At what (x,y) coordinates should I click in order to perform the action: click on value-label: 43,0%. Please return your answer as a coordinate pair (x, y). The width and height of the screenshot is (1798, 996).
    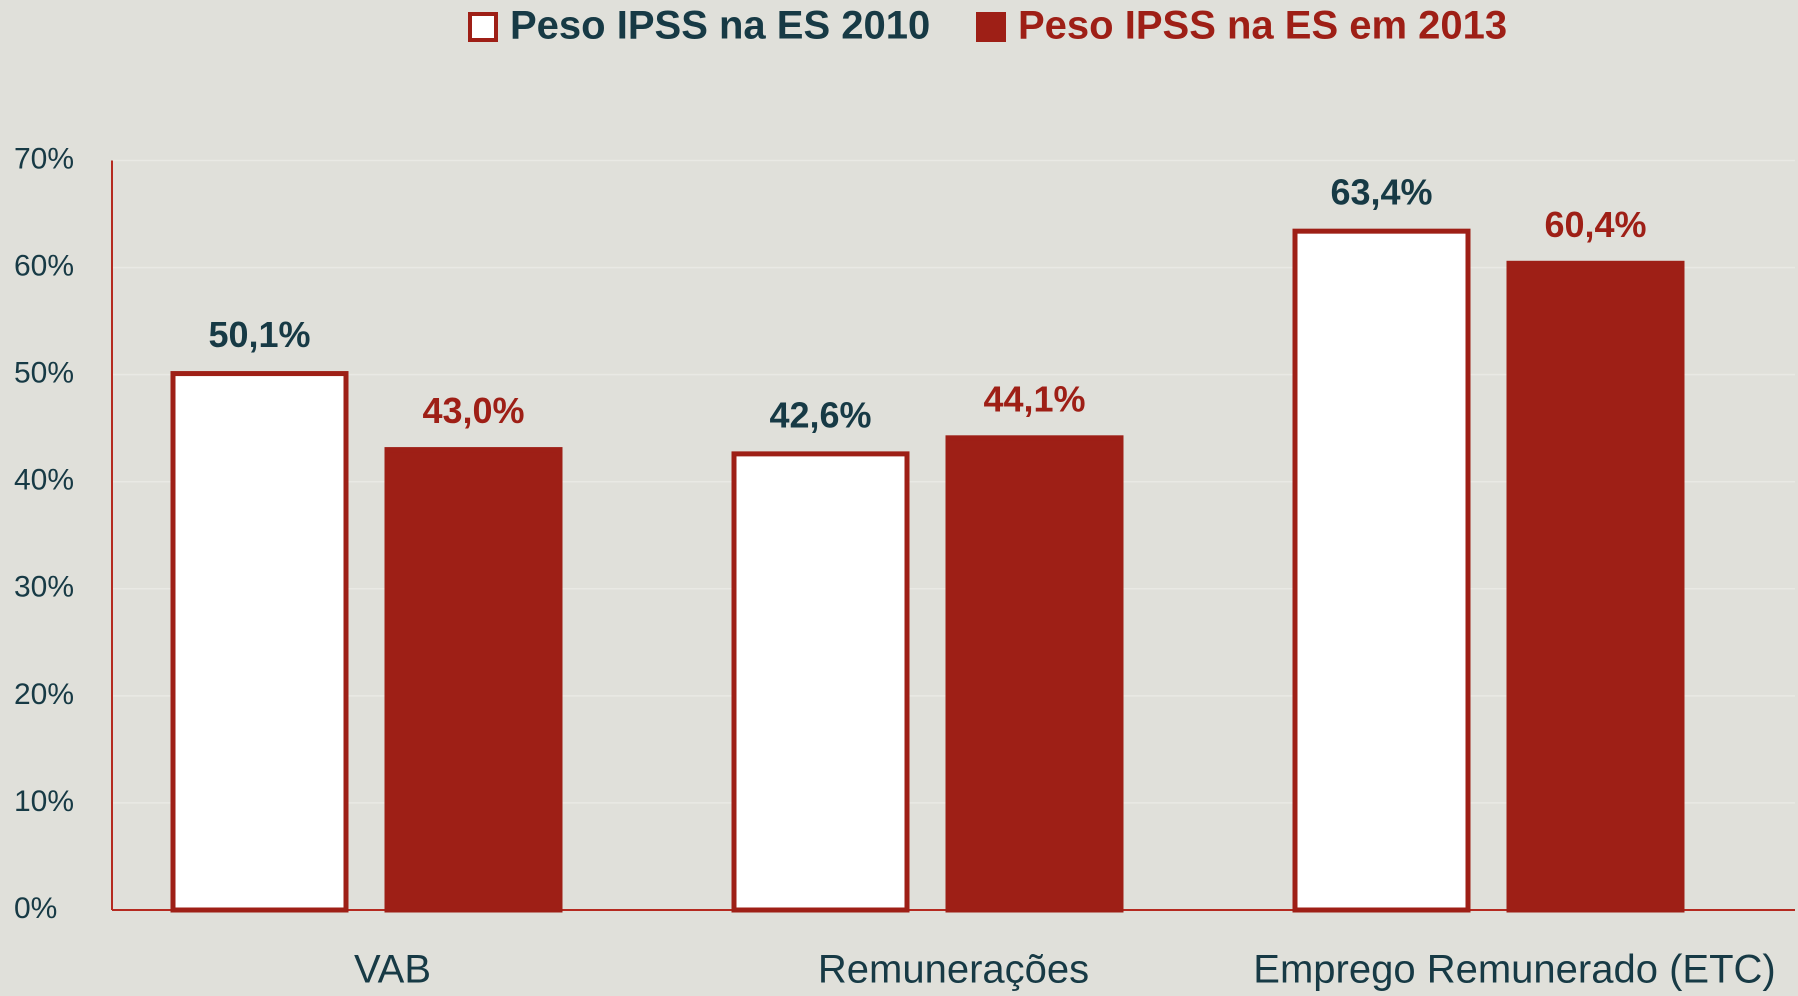
    Looking at the image, I should click on (473, 410).